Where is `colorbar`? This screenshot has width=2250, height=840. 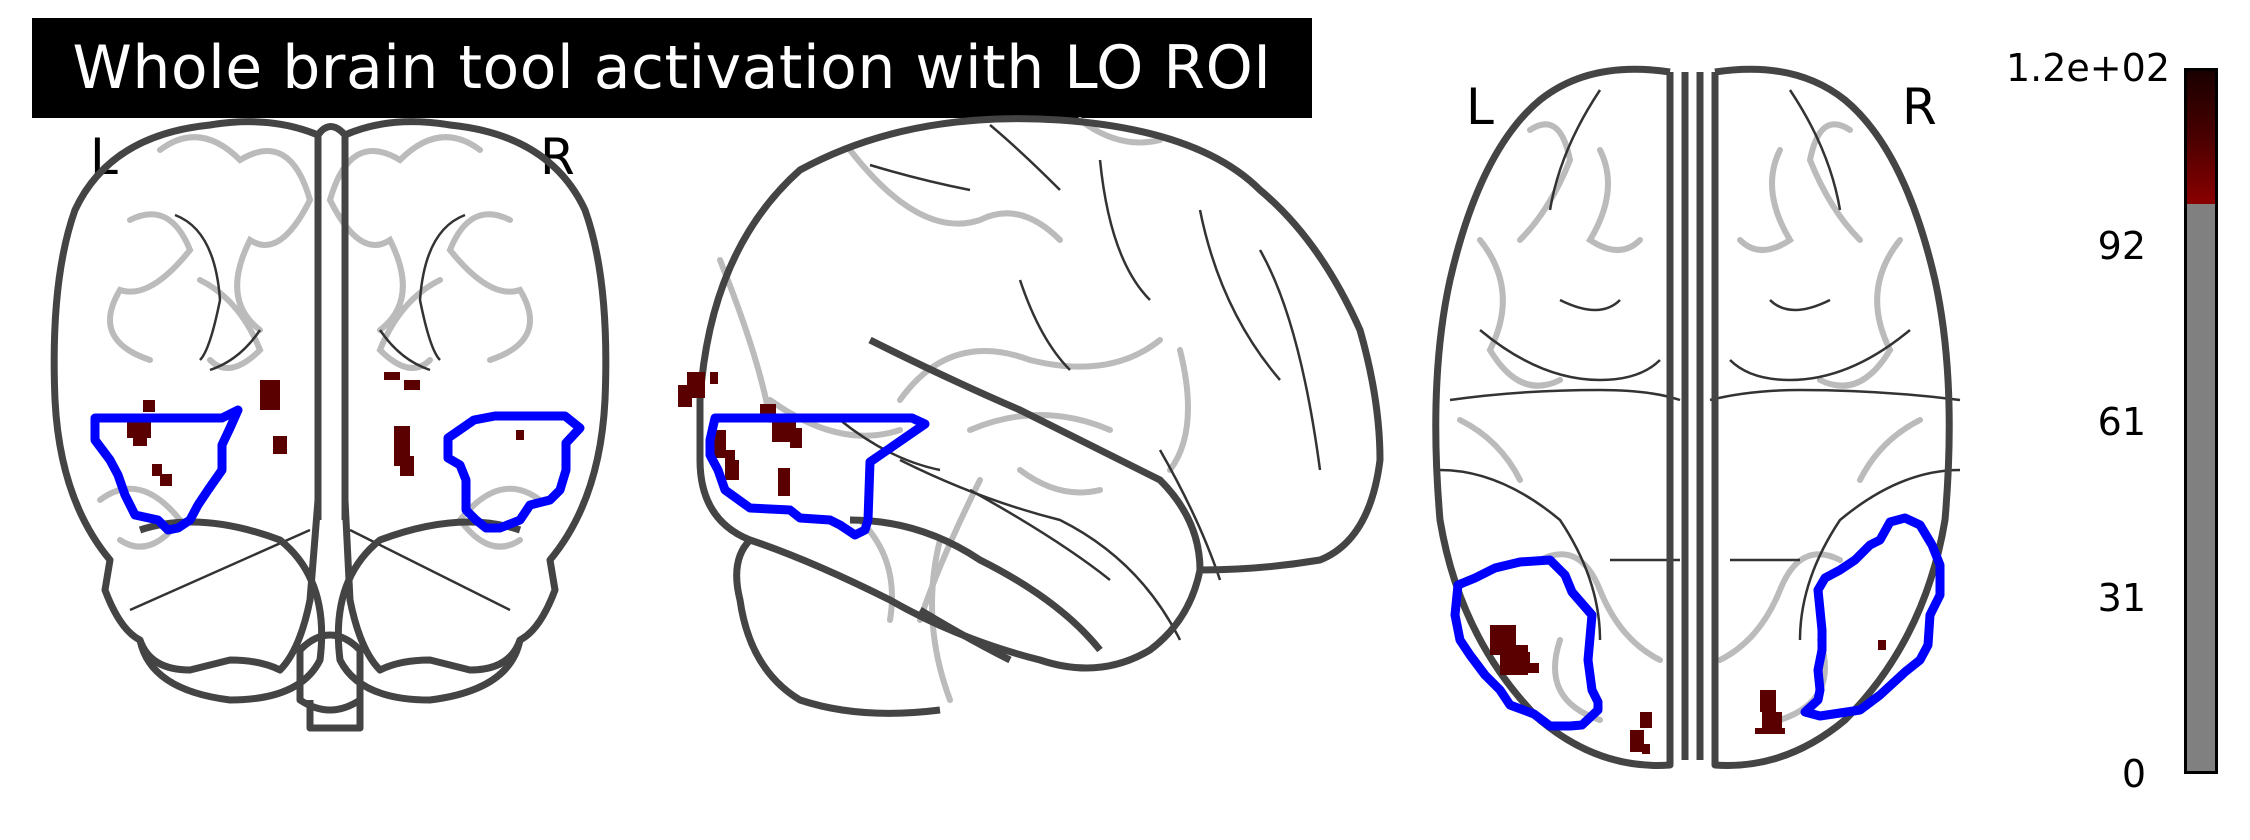 colorbar is located at coordinates (2201, 421).